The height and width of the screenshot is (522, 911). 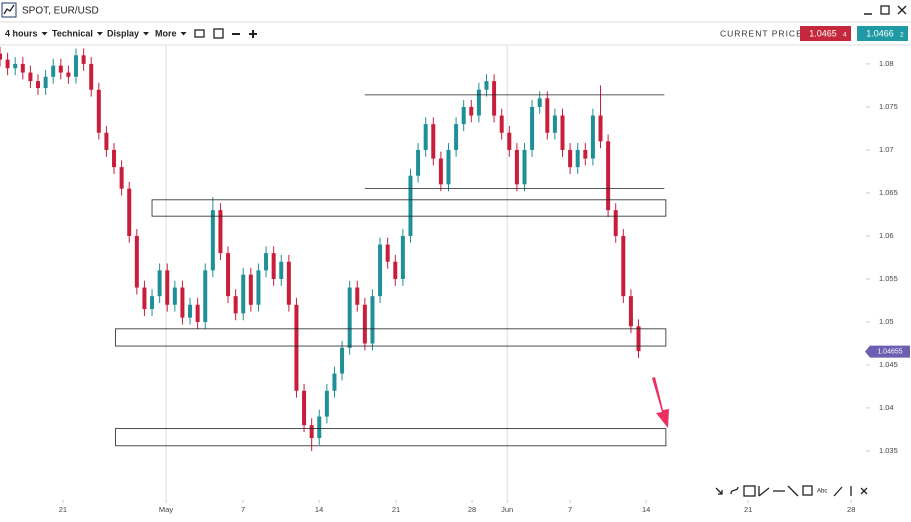 What do you see at coordinates (123, 33) in the screenshot?
I see `menu-item: Display` at bounding box center [123, 33].